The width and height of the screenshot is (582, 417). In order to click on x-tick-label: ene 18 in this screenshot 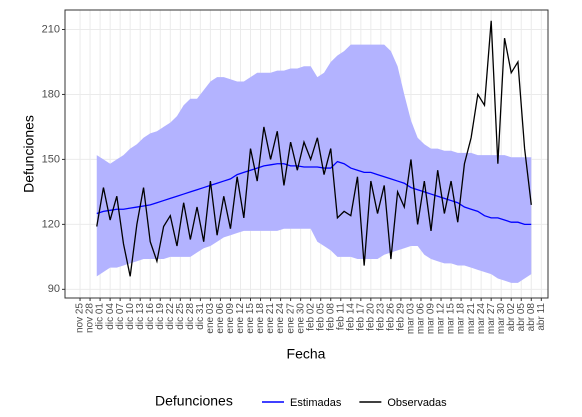, I will do `click(260, 318)`.